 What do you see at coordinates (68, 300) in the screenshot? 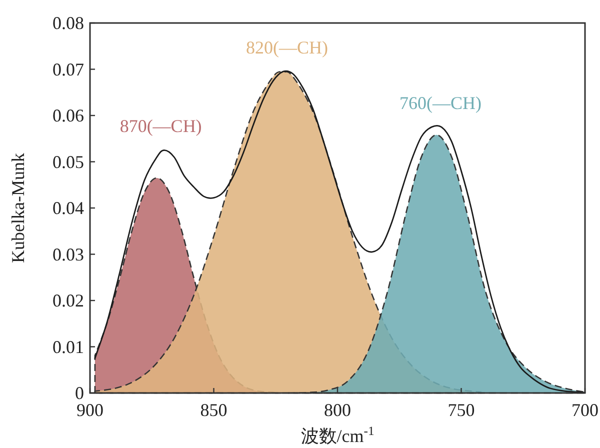
I see `y-tick-label: 0.02` at bounding box center [68, 300].